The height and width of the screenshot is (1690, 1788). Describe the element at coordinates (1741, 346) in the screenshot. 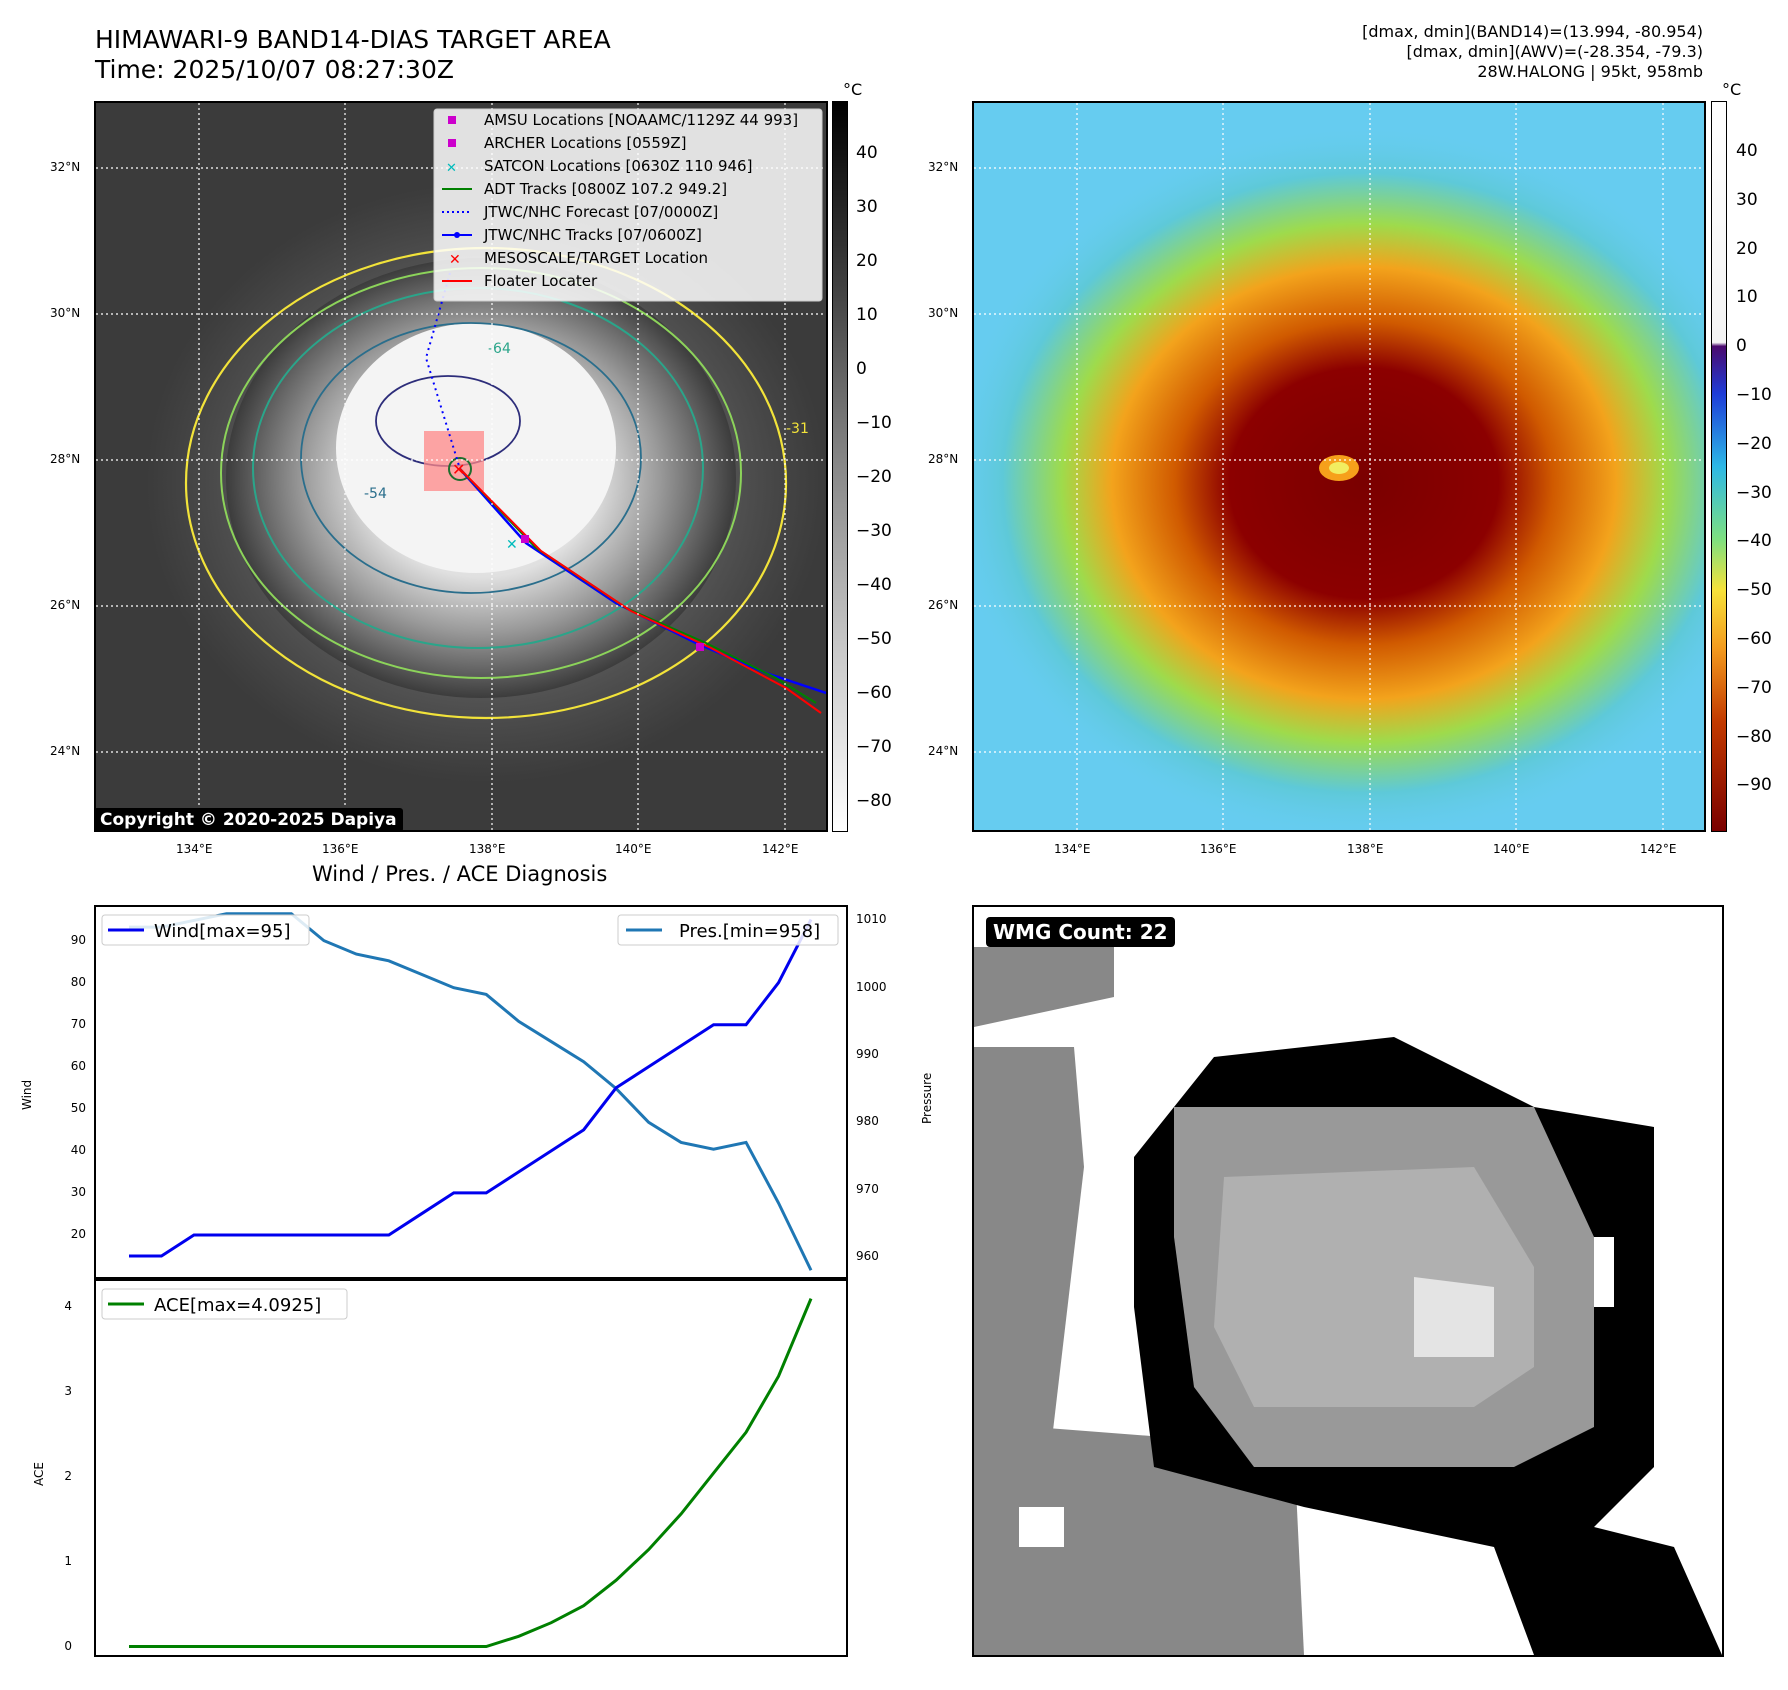

I see `color-colorbar-tick-4: 0` at that location.